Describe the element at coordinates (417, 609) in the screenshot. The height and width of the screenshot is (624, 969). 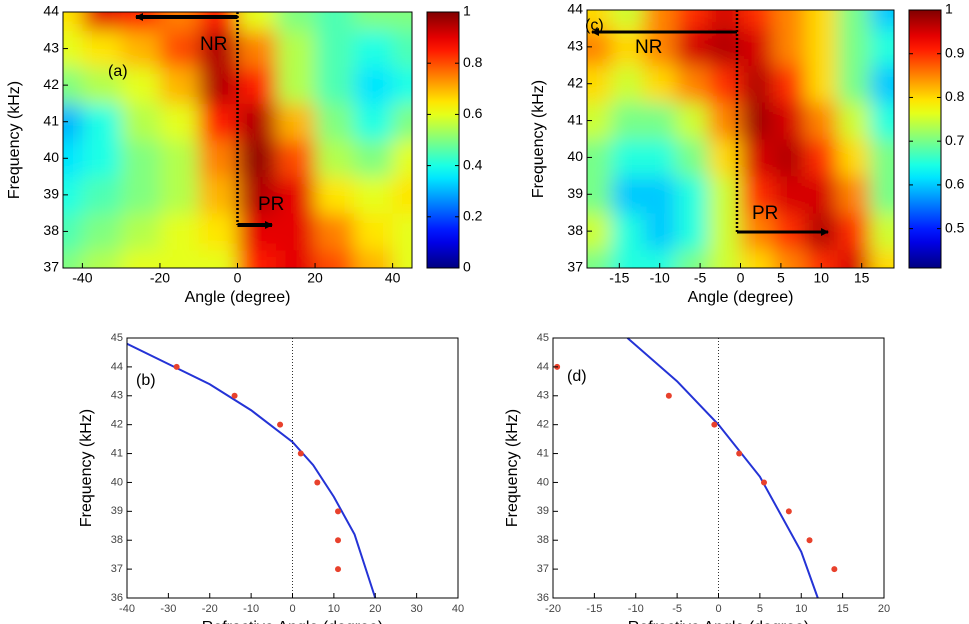
I see `x-tick-label: 30` at that location.